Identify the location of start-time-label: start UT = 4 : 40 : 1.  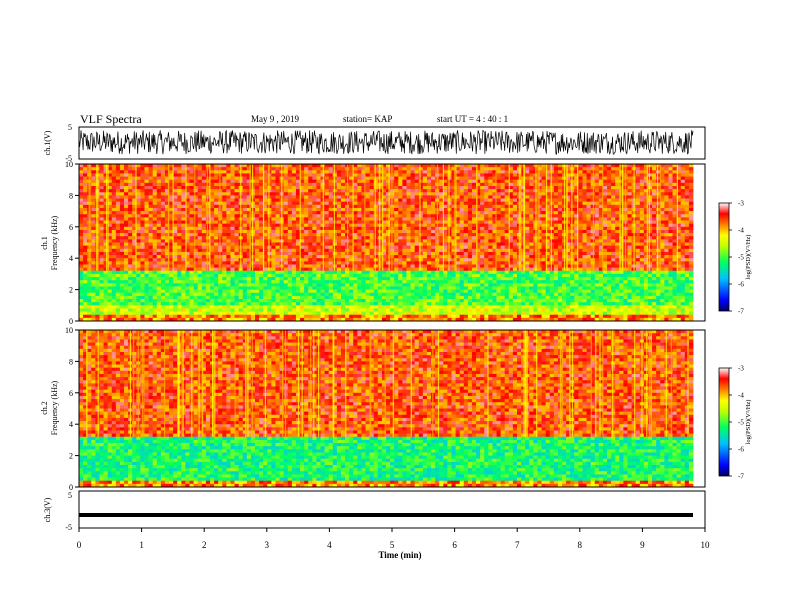
(473, 119).